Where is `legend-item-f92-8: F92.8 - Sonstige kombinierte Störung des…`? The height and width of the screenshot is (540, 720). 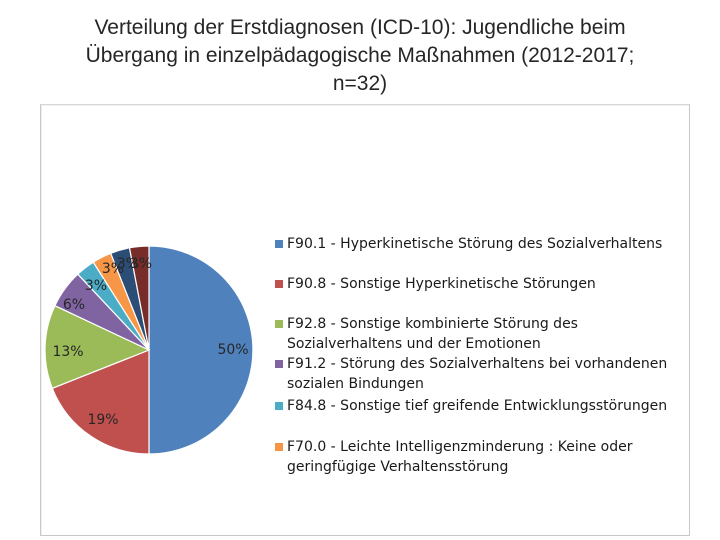 legend-item-f92-8: F92.8 - Sonstige kombinierte Störung des… is located at coordinates (482, 334).